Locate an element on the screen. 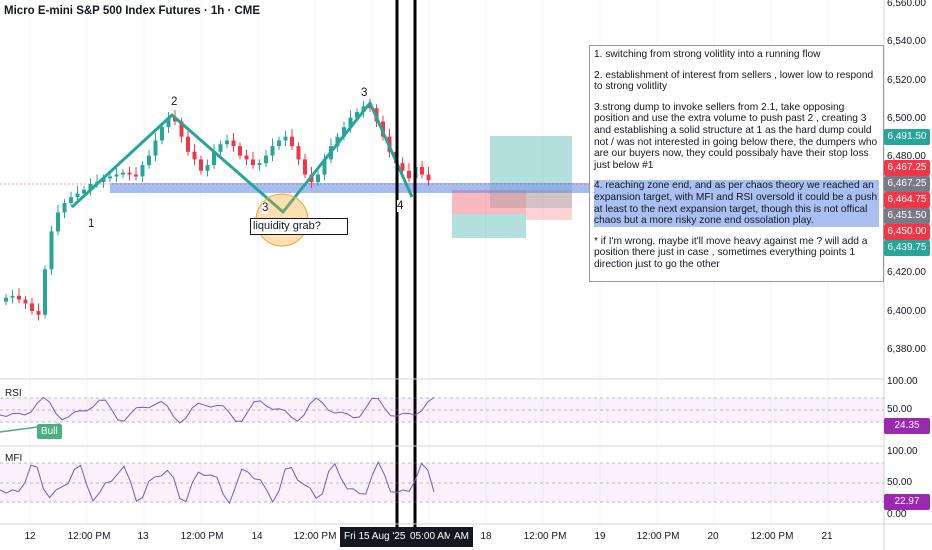 Image resolution: width=932 pixels, height=550 pixels. price-label: 6,464.75 is located at coordinates (907, 200).